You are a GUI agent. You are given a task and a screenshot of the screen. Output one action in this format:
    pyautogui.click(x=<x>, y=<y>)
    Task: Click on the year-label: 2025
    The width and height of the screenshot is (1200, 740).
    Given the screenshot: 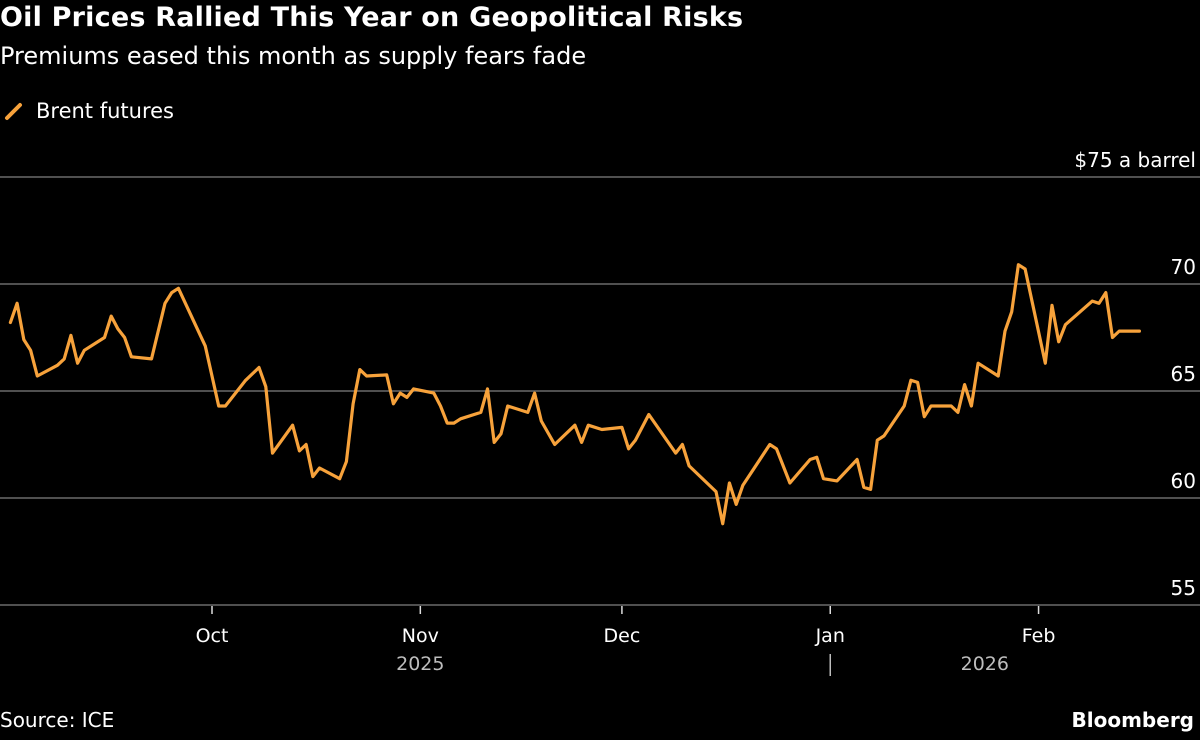 What is the action you would take?
    pyautogui.click(x=420, y=664)
    